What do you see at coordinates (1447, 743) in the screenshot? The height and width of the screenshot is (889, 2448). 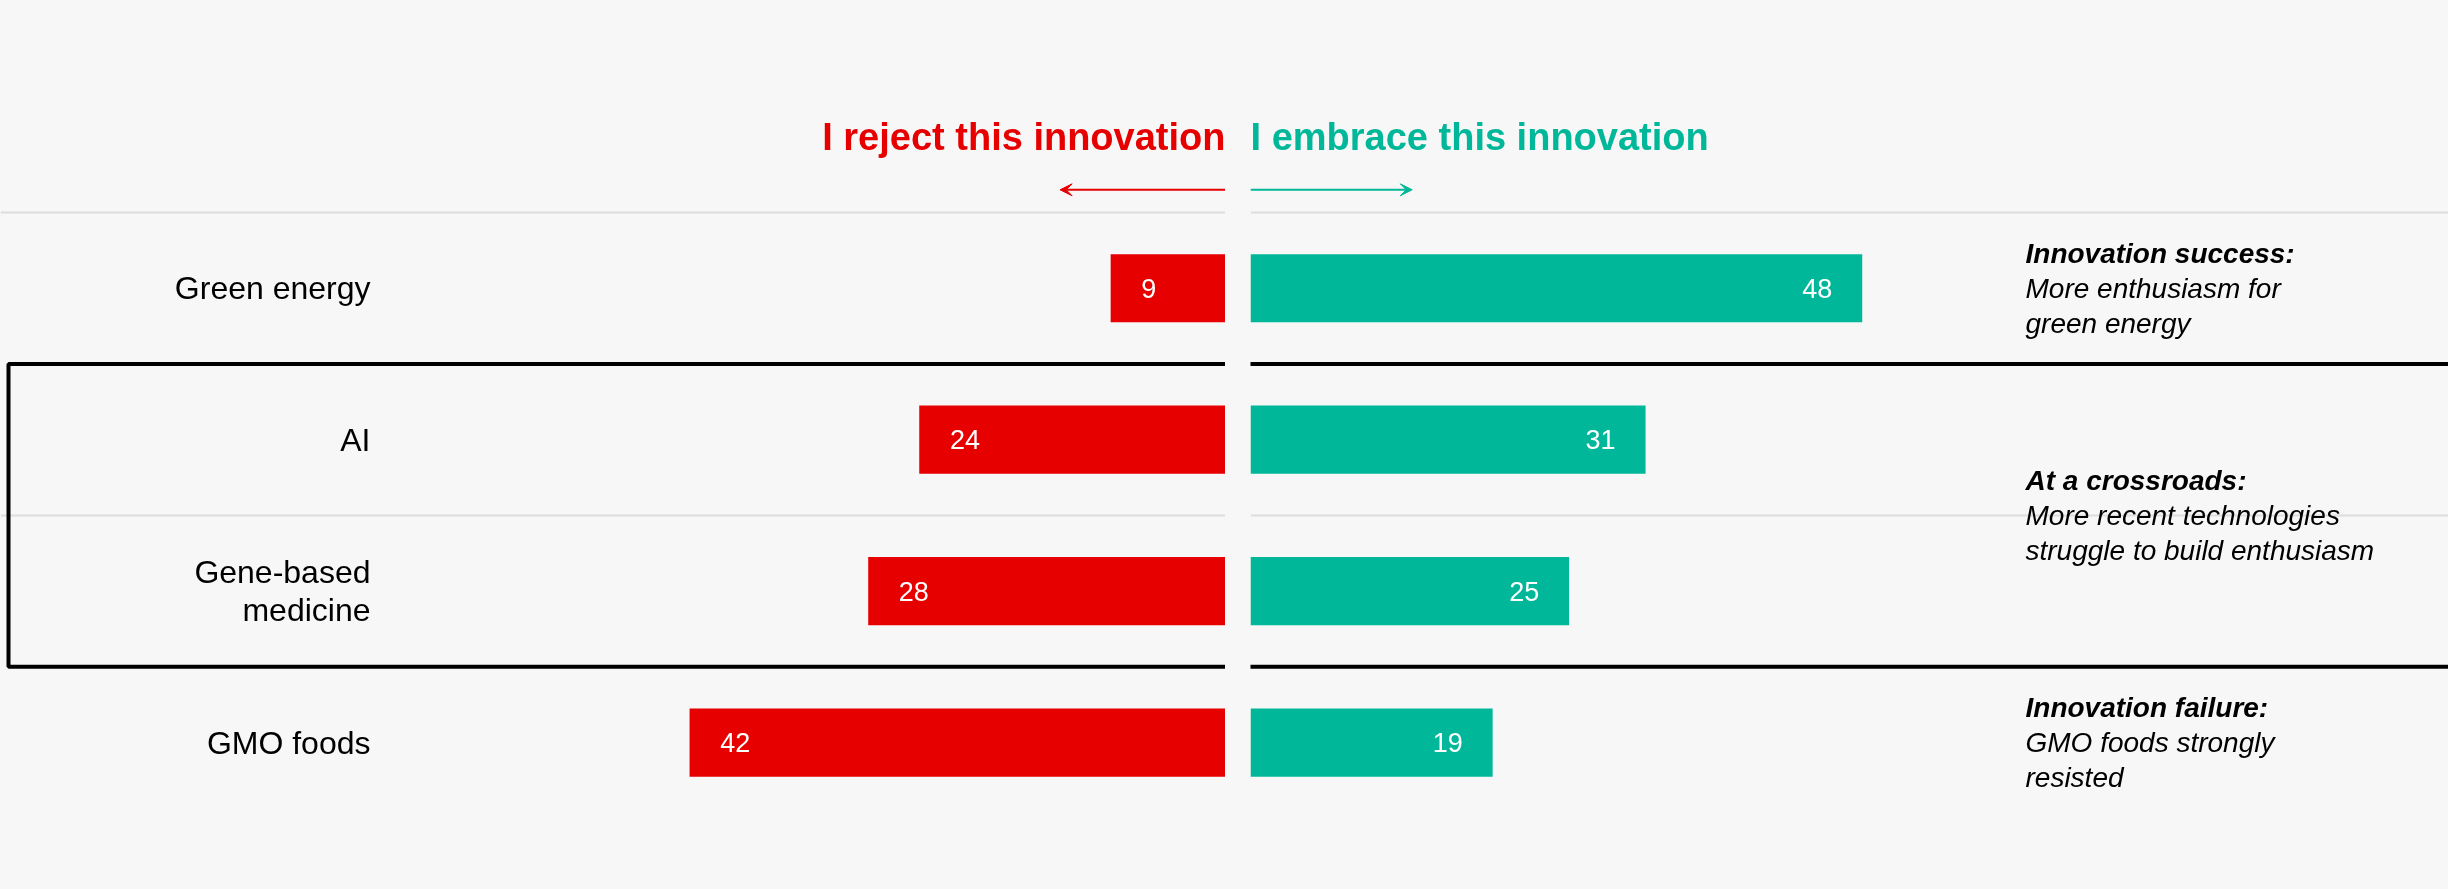 I see `data-label: 19` at bounding box center [1447, 743].